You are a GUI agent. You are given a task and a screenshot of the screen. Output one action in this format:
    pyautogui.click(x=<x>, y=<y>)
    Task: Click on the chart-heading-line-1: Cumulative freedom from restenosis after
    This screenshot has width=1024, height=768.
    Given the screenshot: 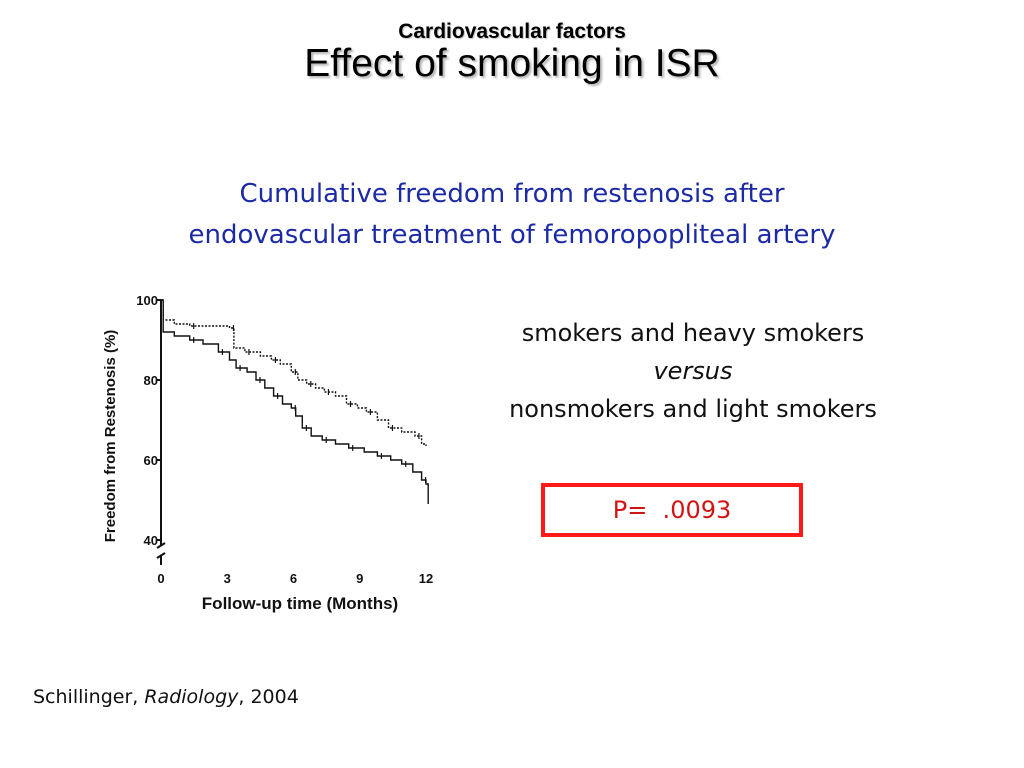 What is the action you would take?
    pyautogui.click(x=512, y=194)
    